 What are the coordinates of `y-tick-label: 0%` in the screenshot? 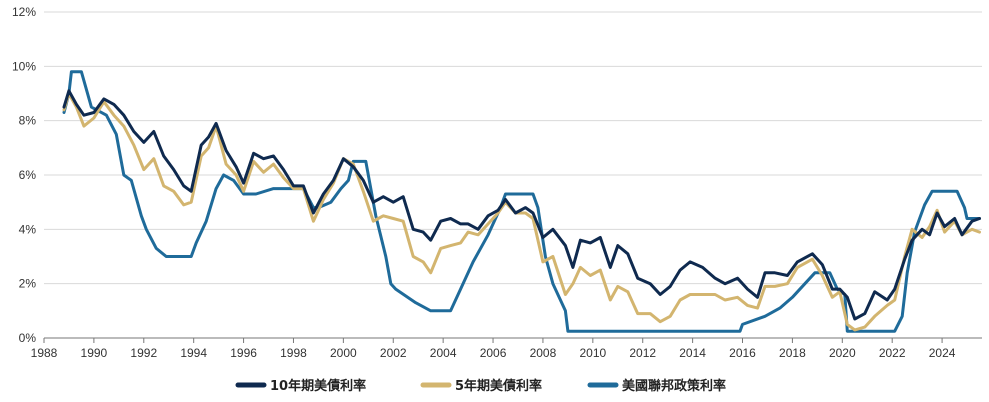 It's located at (28, 338).